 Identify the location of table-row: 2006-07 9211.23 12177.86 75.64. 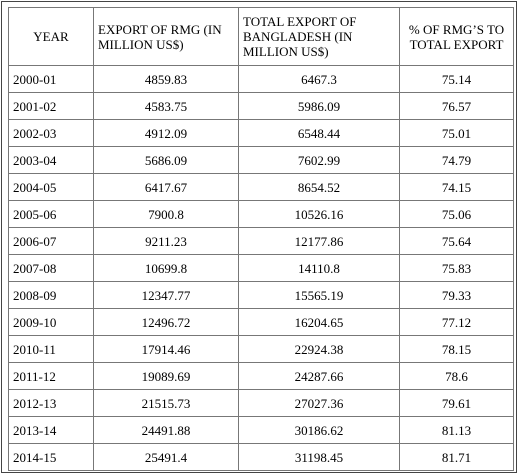
(261, 241).